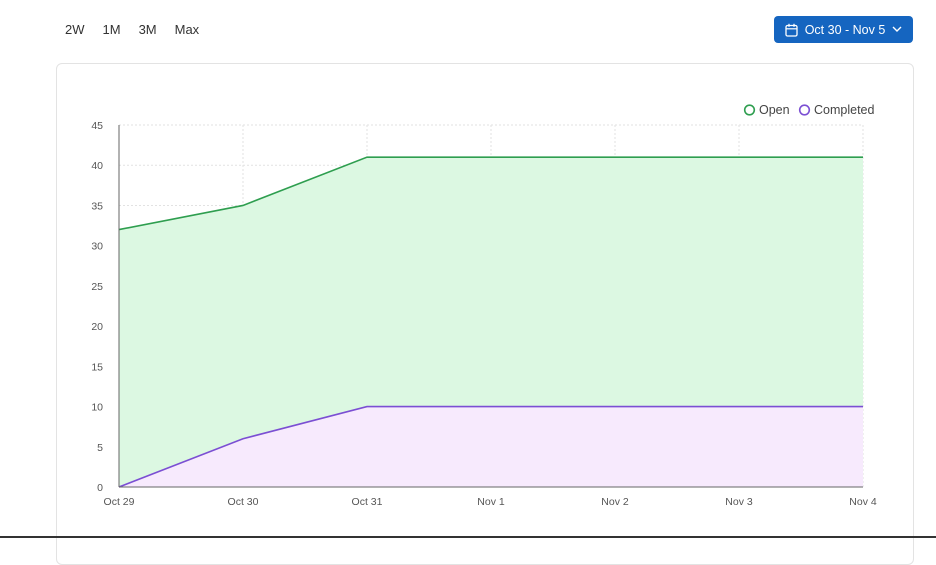  Describe the element at coordinates (132, 29) in the screenshot. I see `range-tabs: 2W 1M 3M Max` at that location.